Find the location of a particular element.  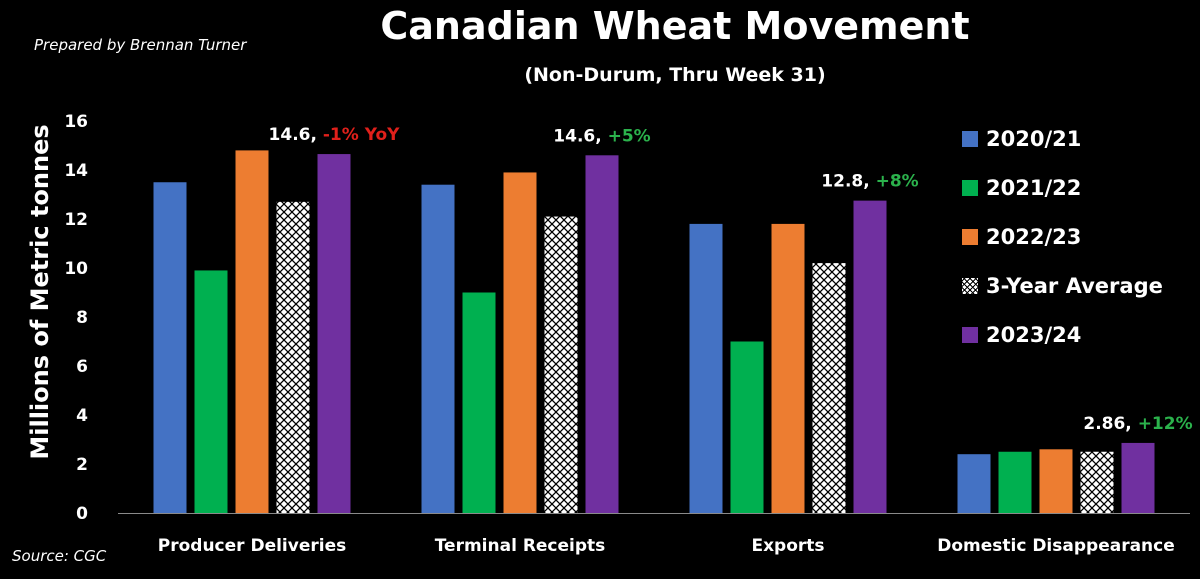

data-label: 12.8, +8% is located at coordinates (869, 182).